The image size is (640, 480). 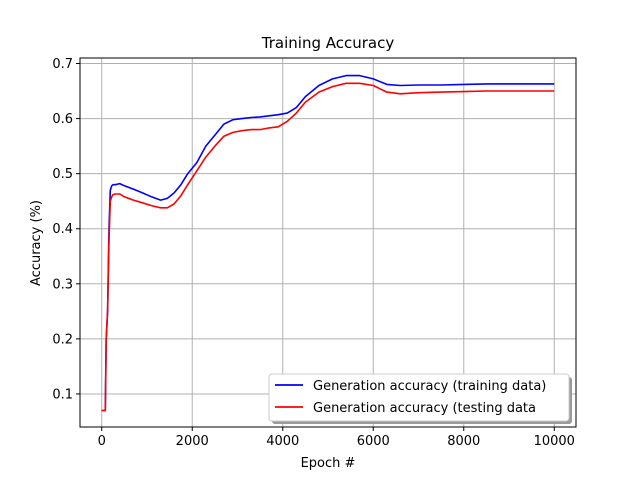 I want to click on y-axis-ticks: 0.1 0.2 0.3 0.4 0.5 0.6 0.7, so click(x=66, y=229).